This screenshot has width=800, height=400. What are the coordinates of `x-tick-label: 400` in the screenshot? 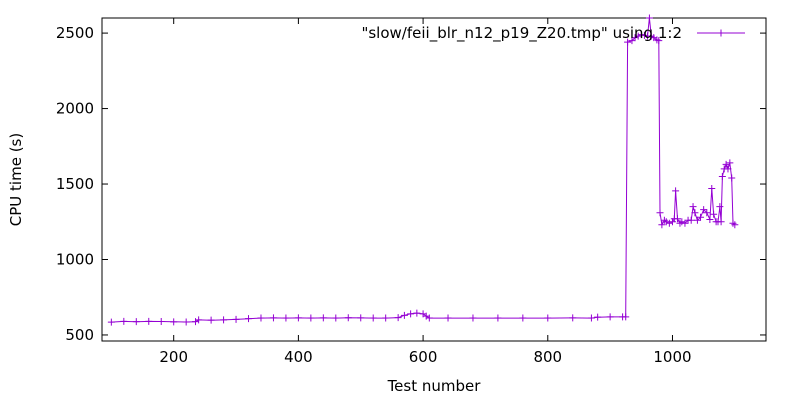 It's located at (298, 357).